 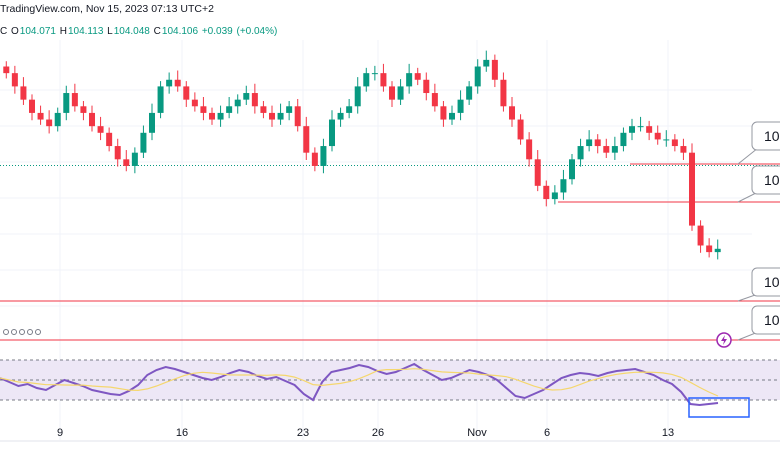 What do you see at coordinates (60, 433) in the screenshot?
I see `x-tick-label: 9` at bounding box center [60, 433].